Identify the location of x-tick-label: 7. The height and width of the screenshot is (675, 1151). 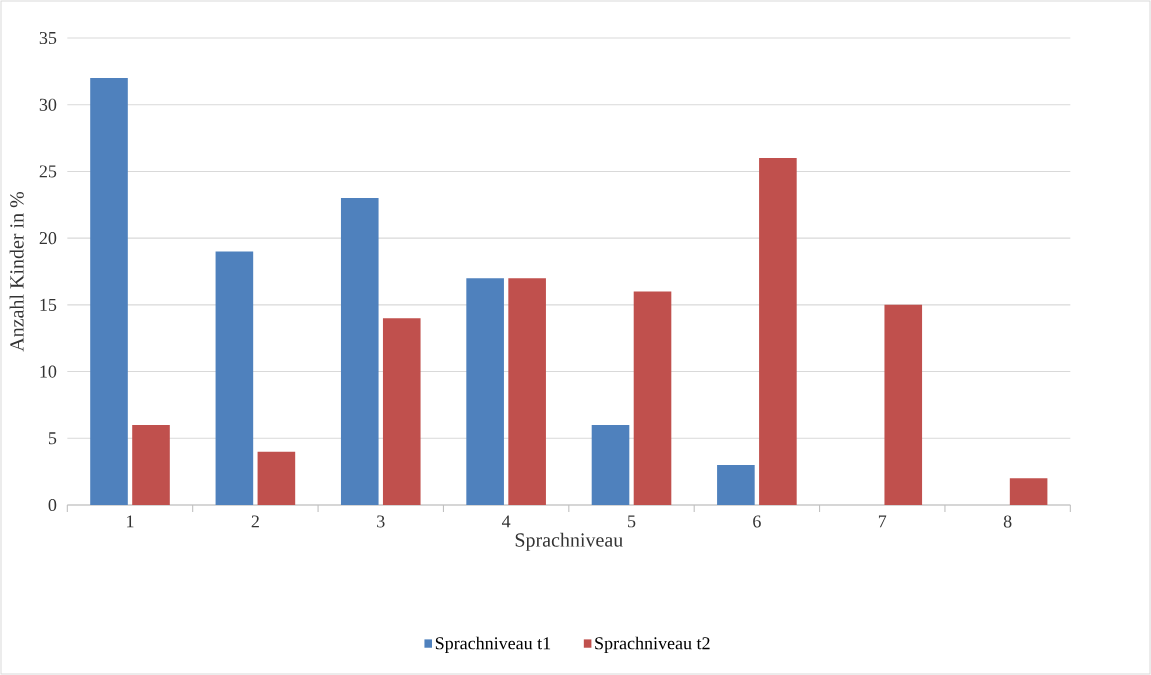
(882, 521).